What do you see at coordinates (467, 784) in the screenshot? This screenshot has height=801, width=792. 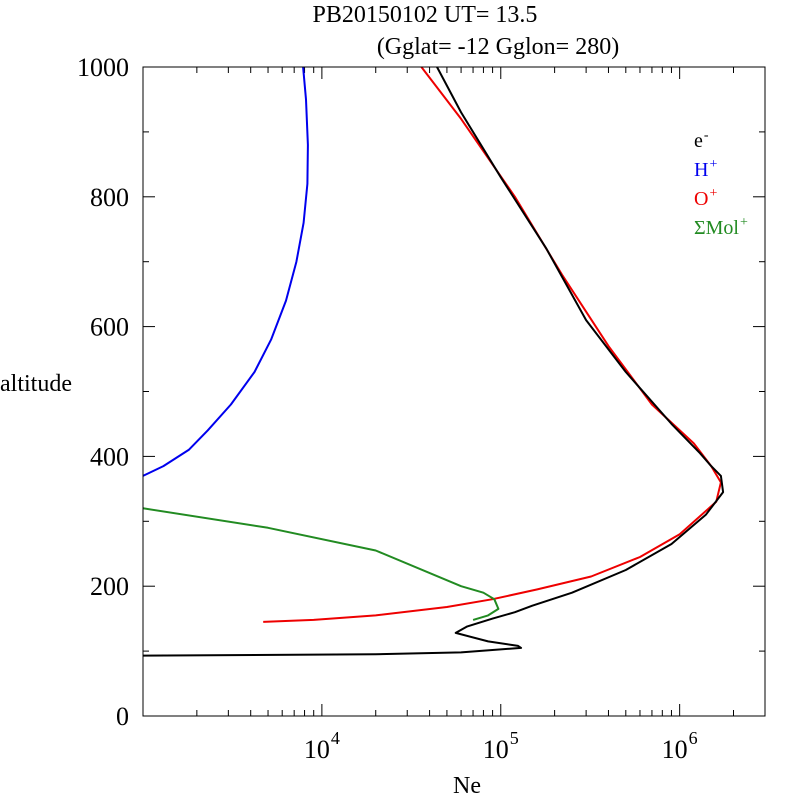 I see `x-axis-label: Ne` at bounding box center [467, 784].